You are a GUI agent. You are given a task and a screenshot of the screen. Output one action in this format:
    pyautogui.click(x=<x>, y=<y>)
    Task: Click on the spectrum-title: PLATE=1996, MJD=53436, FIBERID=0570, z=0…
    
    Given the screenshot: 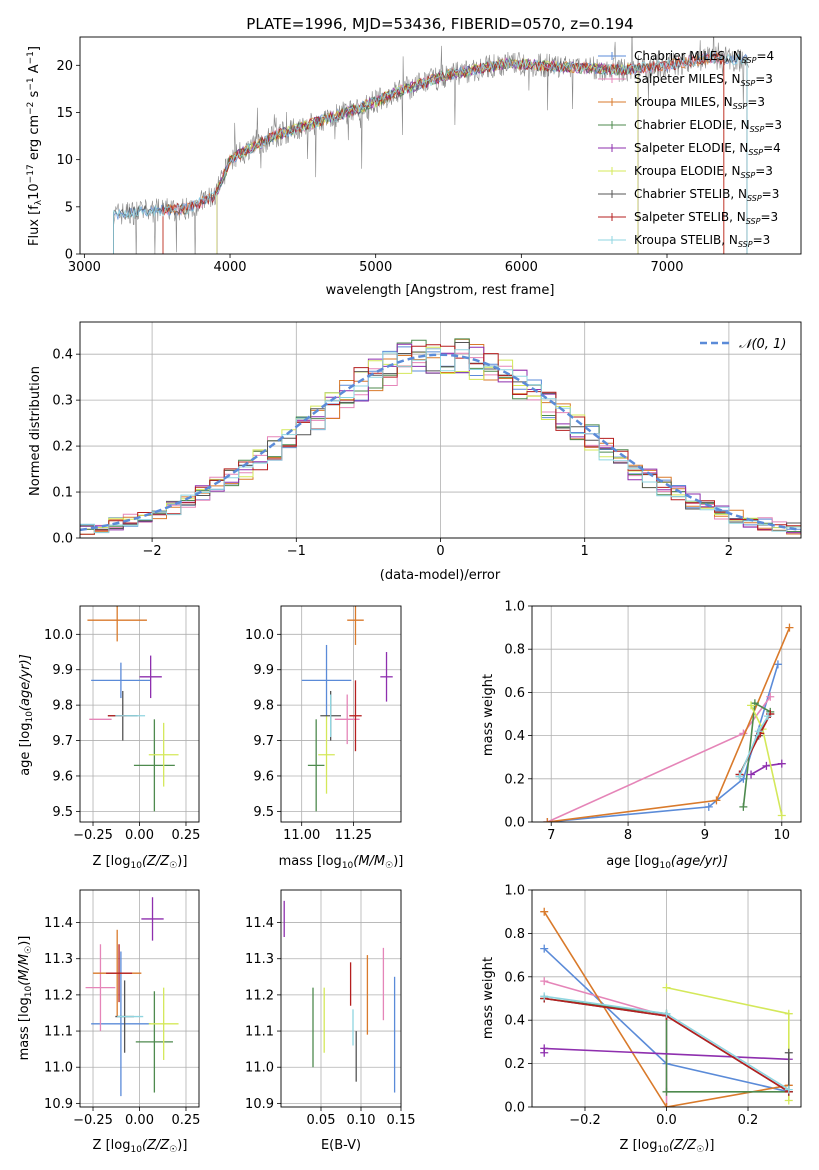 What is the action you would take?
    pyautogui.click(x=439, y=24)
    